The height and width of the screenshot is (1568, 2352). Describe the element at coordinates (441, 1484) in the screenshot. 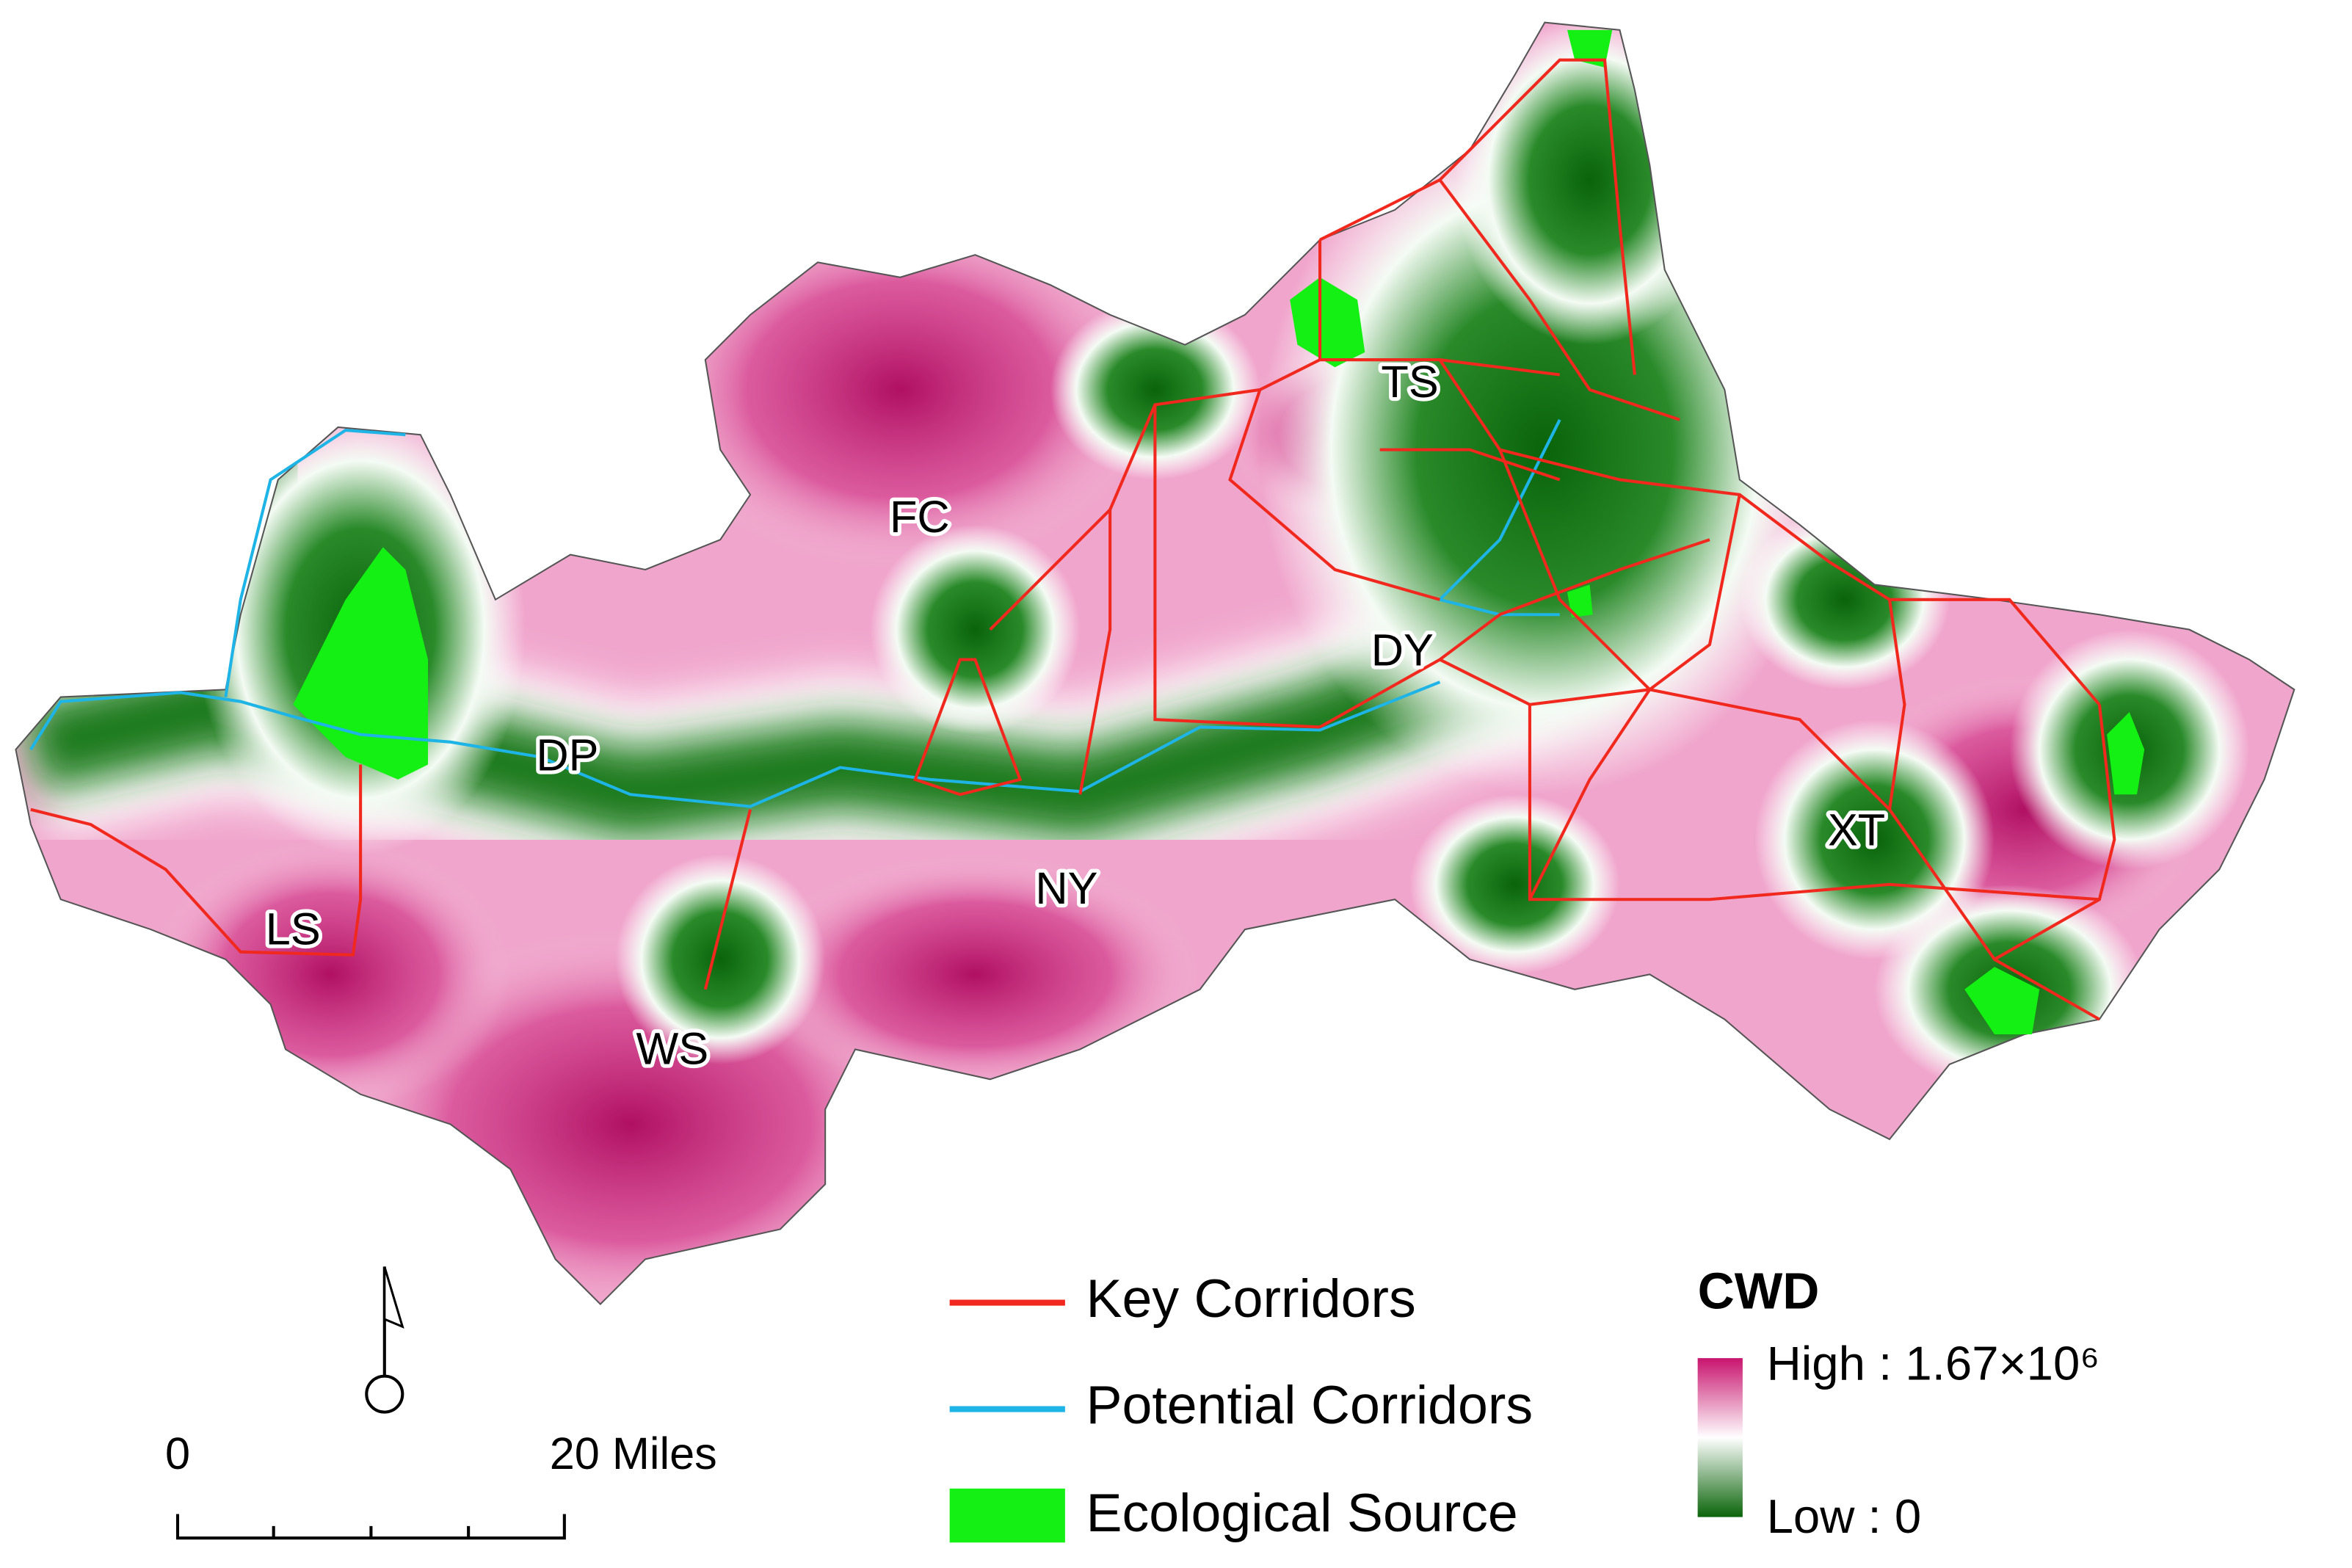

I see `scale-bar: 0 20 Miles` at that location.